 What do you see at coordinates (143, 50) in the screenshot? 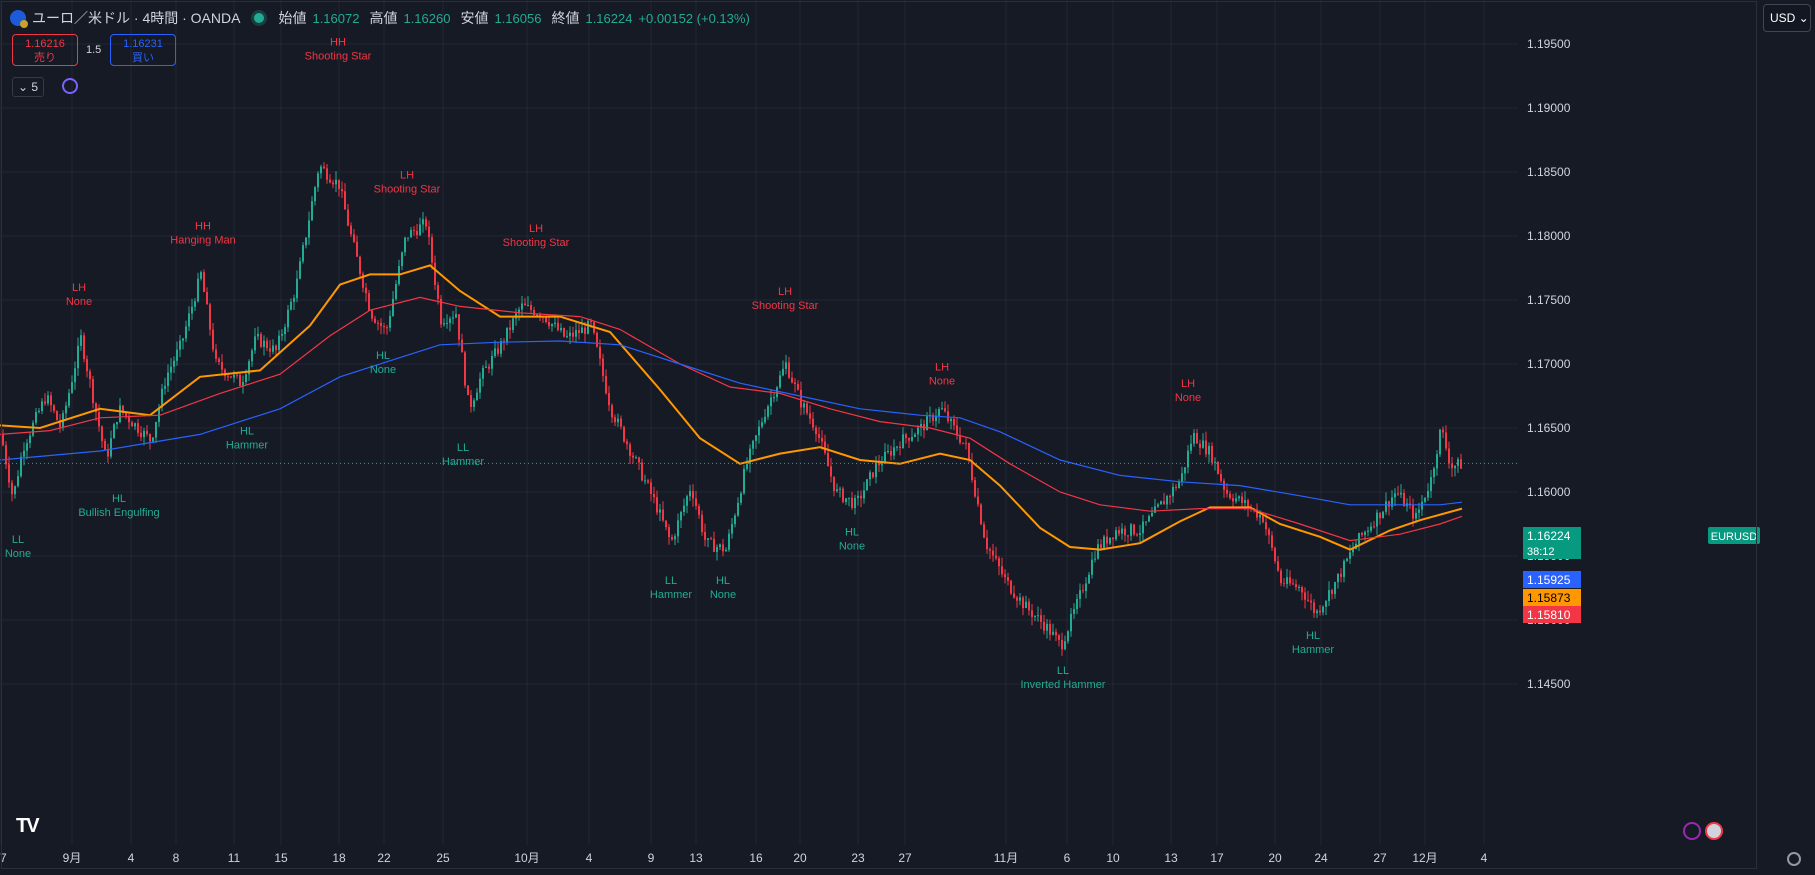
I see `buy-button: 1.16231 買い` at bounding box center [143, 50].